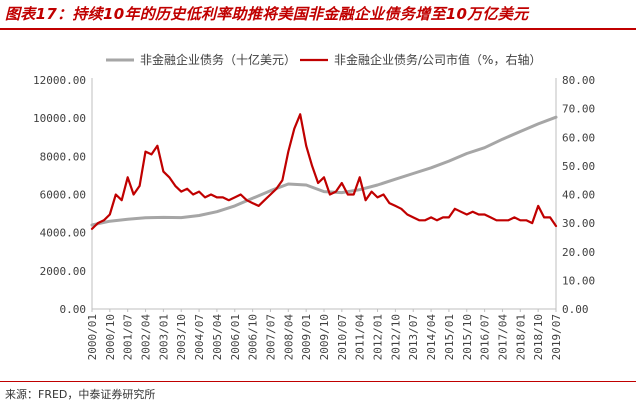 The image size is (641, 407). Describe the element at coordinates (413, 337) in the screenshot. I see `x-tick-label: 2013/07` at that location.